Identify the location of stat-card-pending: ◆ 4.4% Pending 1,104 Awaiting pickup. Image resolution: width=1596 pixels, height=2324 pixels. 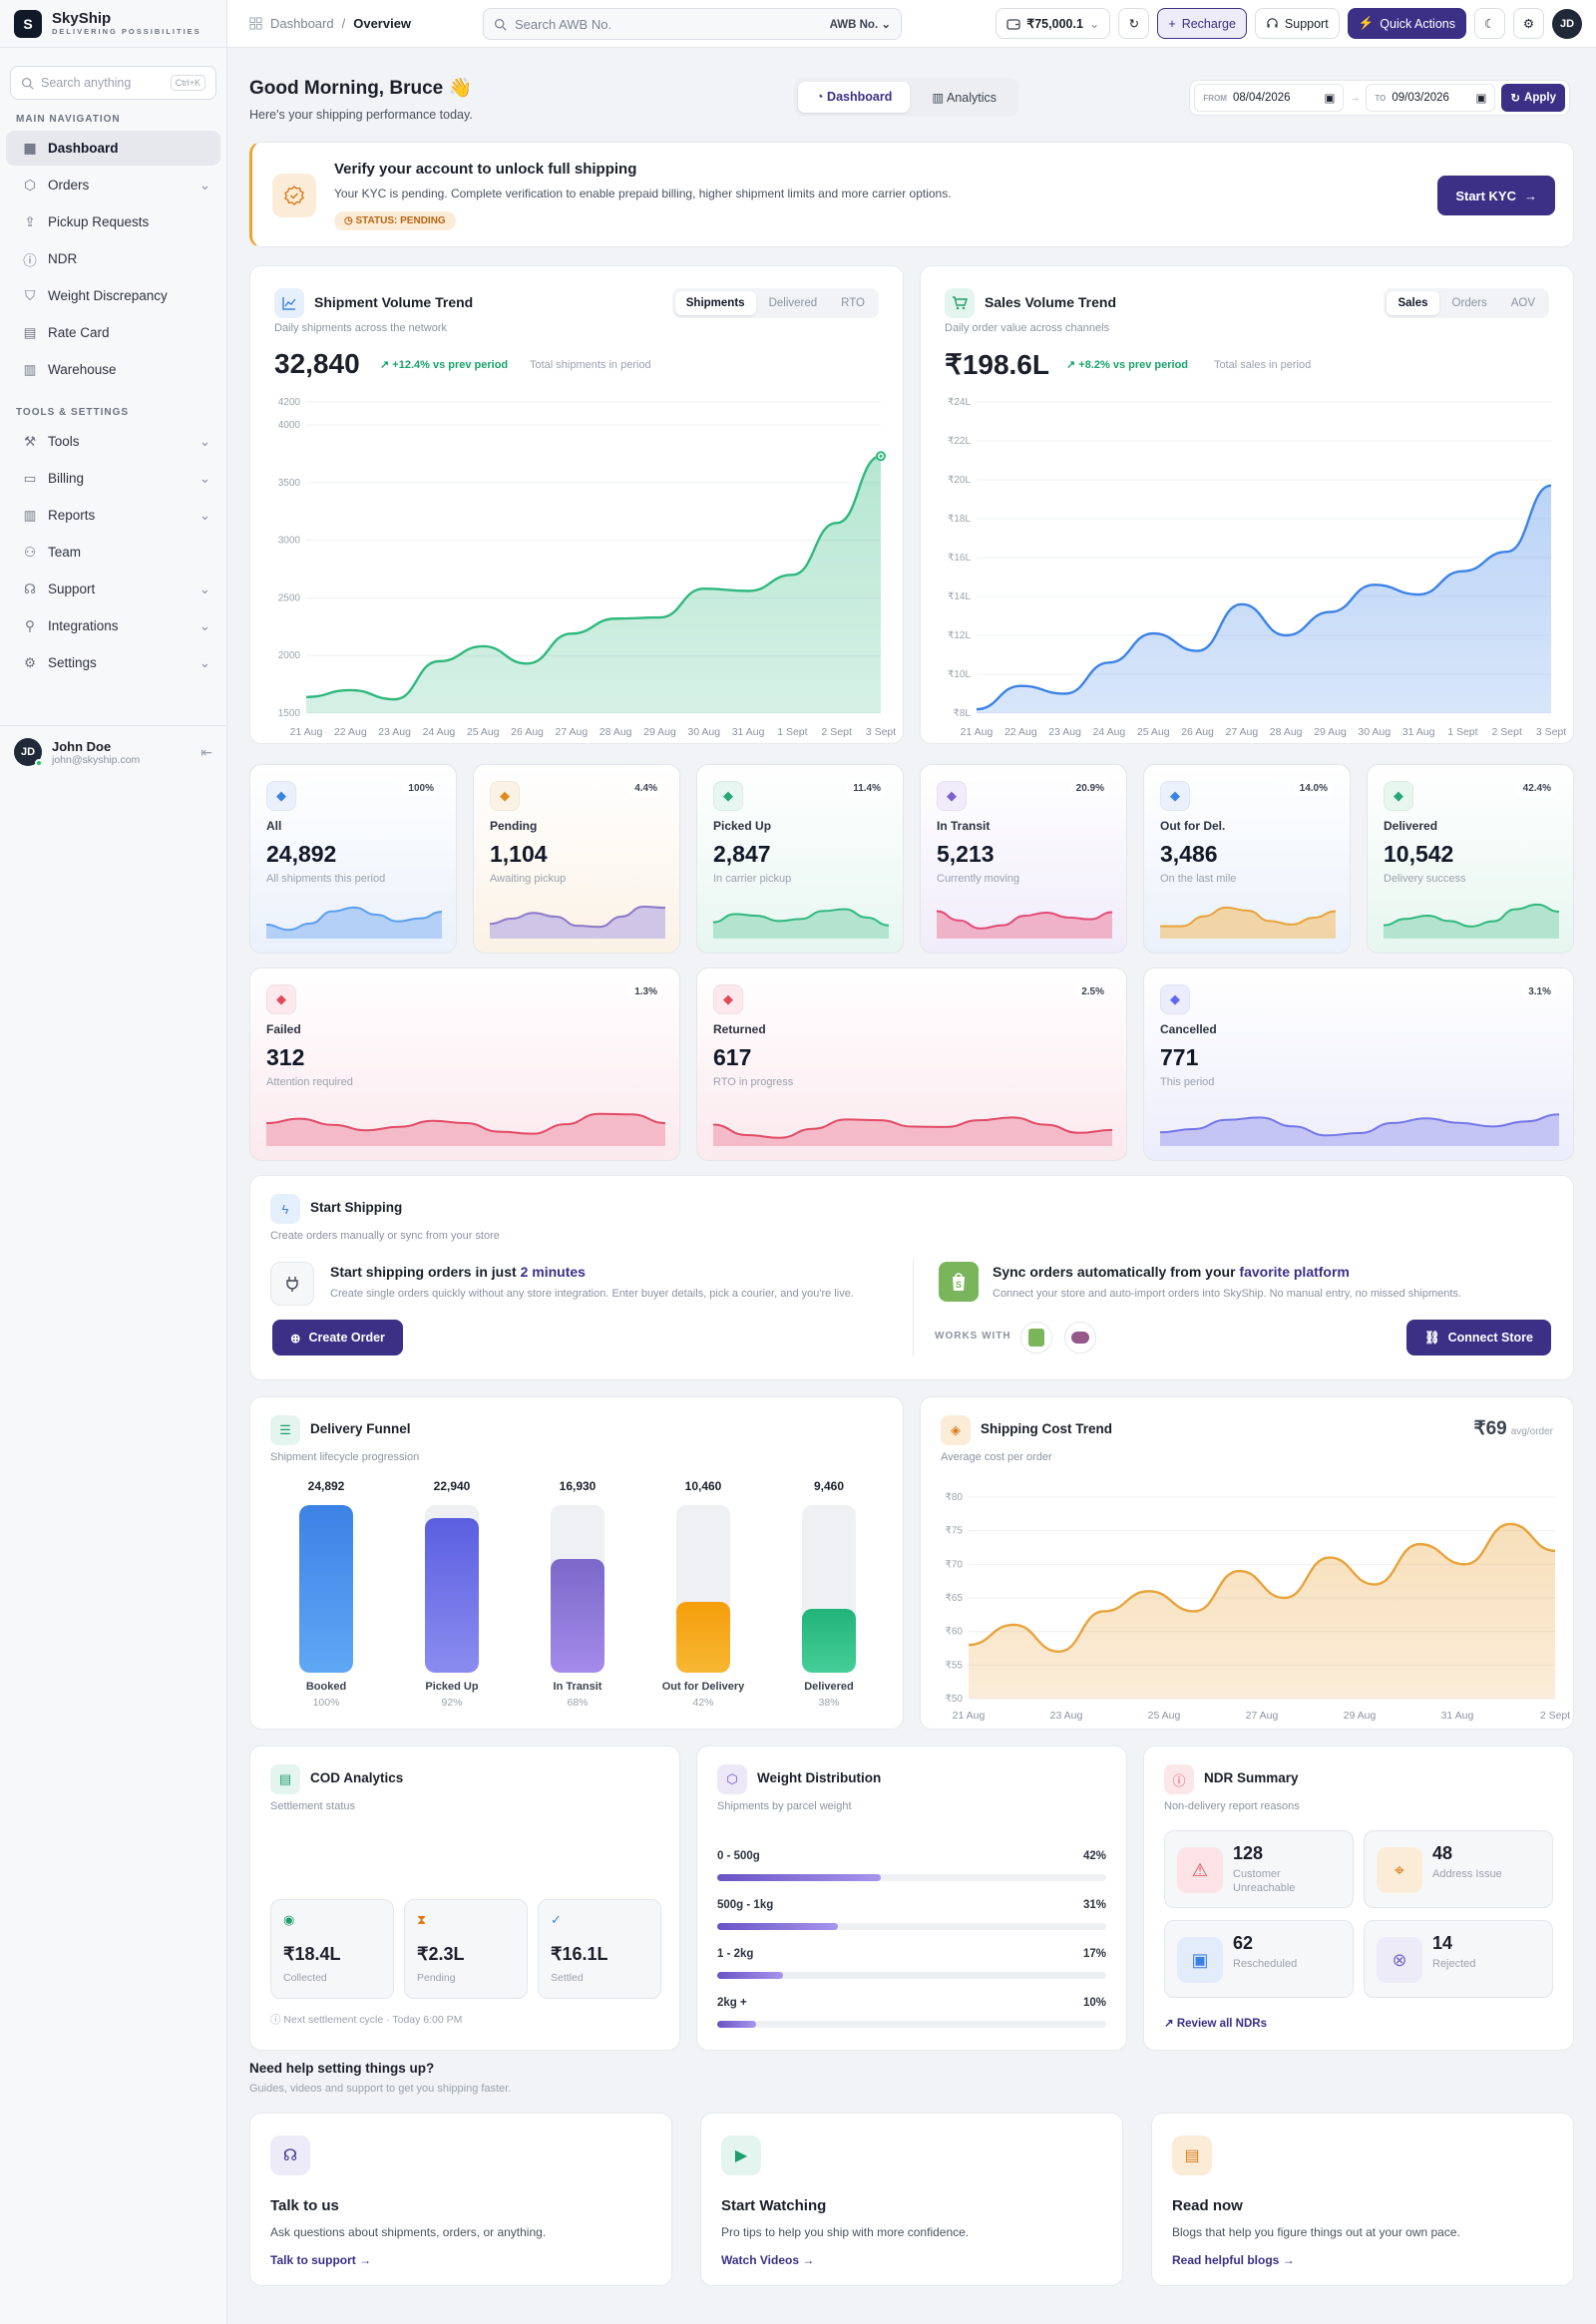
(576, 859).